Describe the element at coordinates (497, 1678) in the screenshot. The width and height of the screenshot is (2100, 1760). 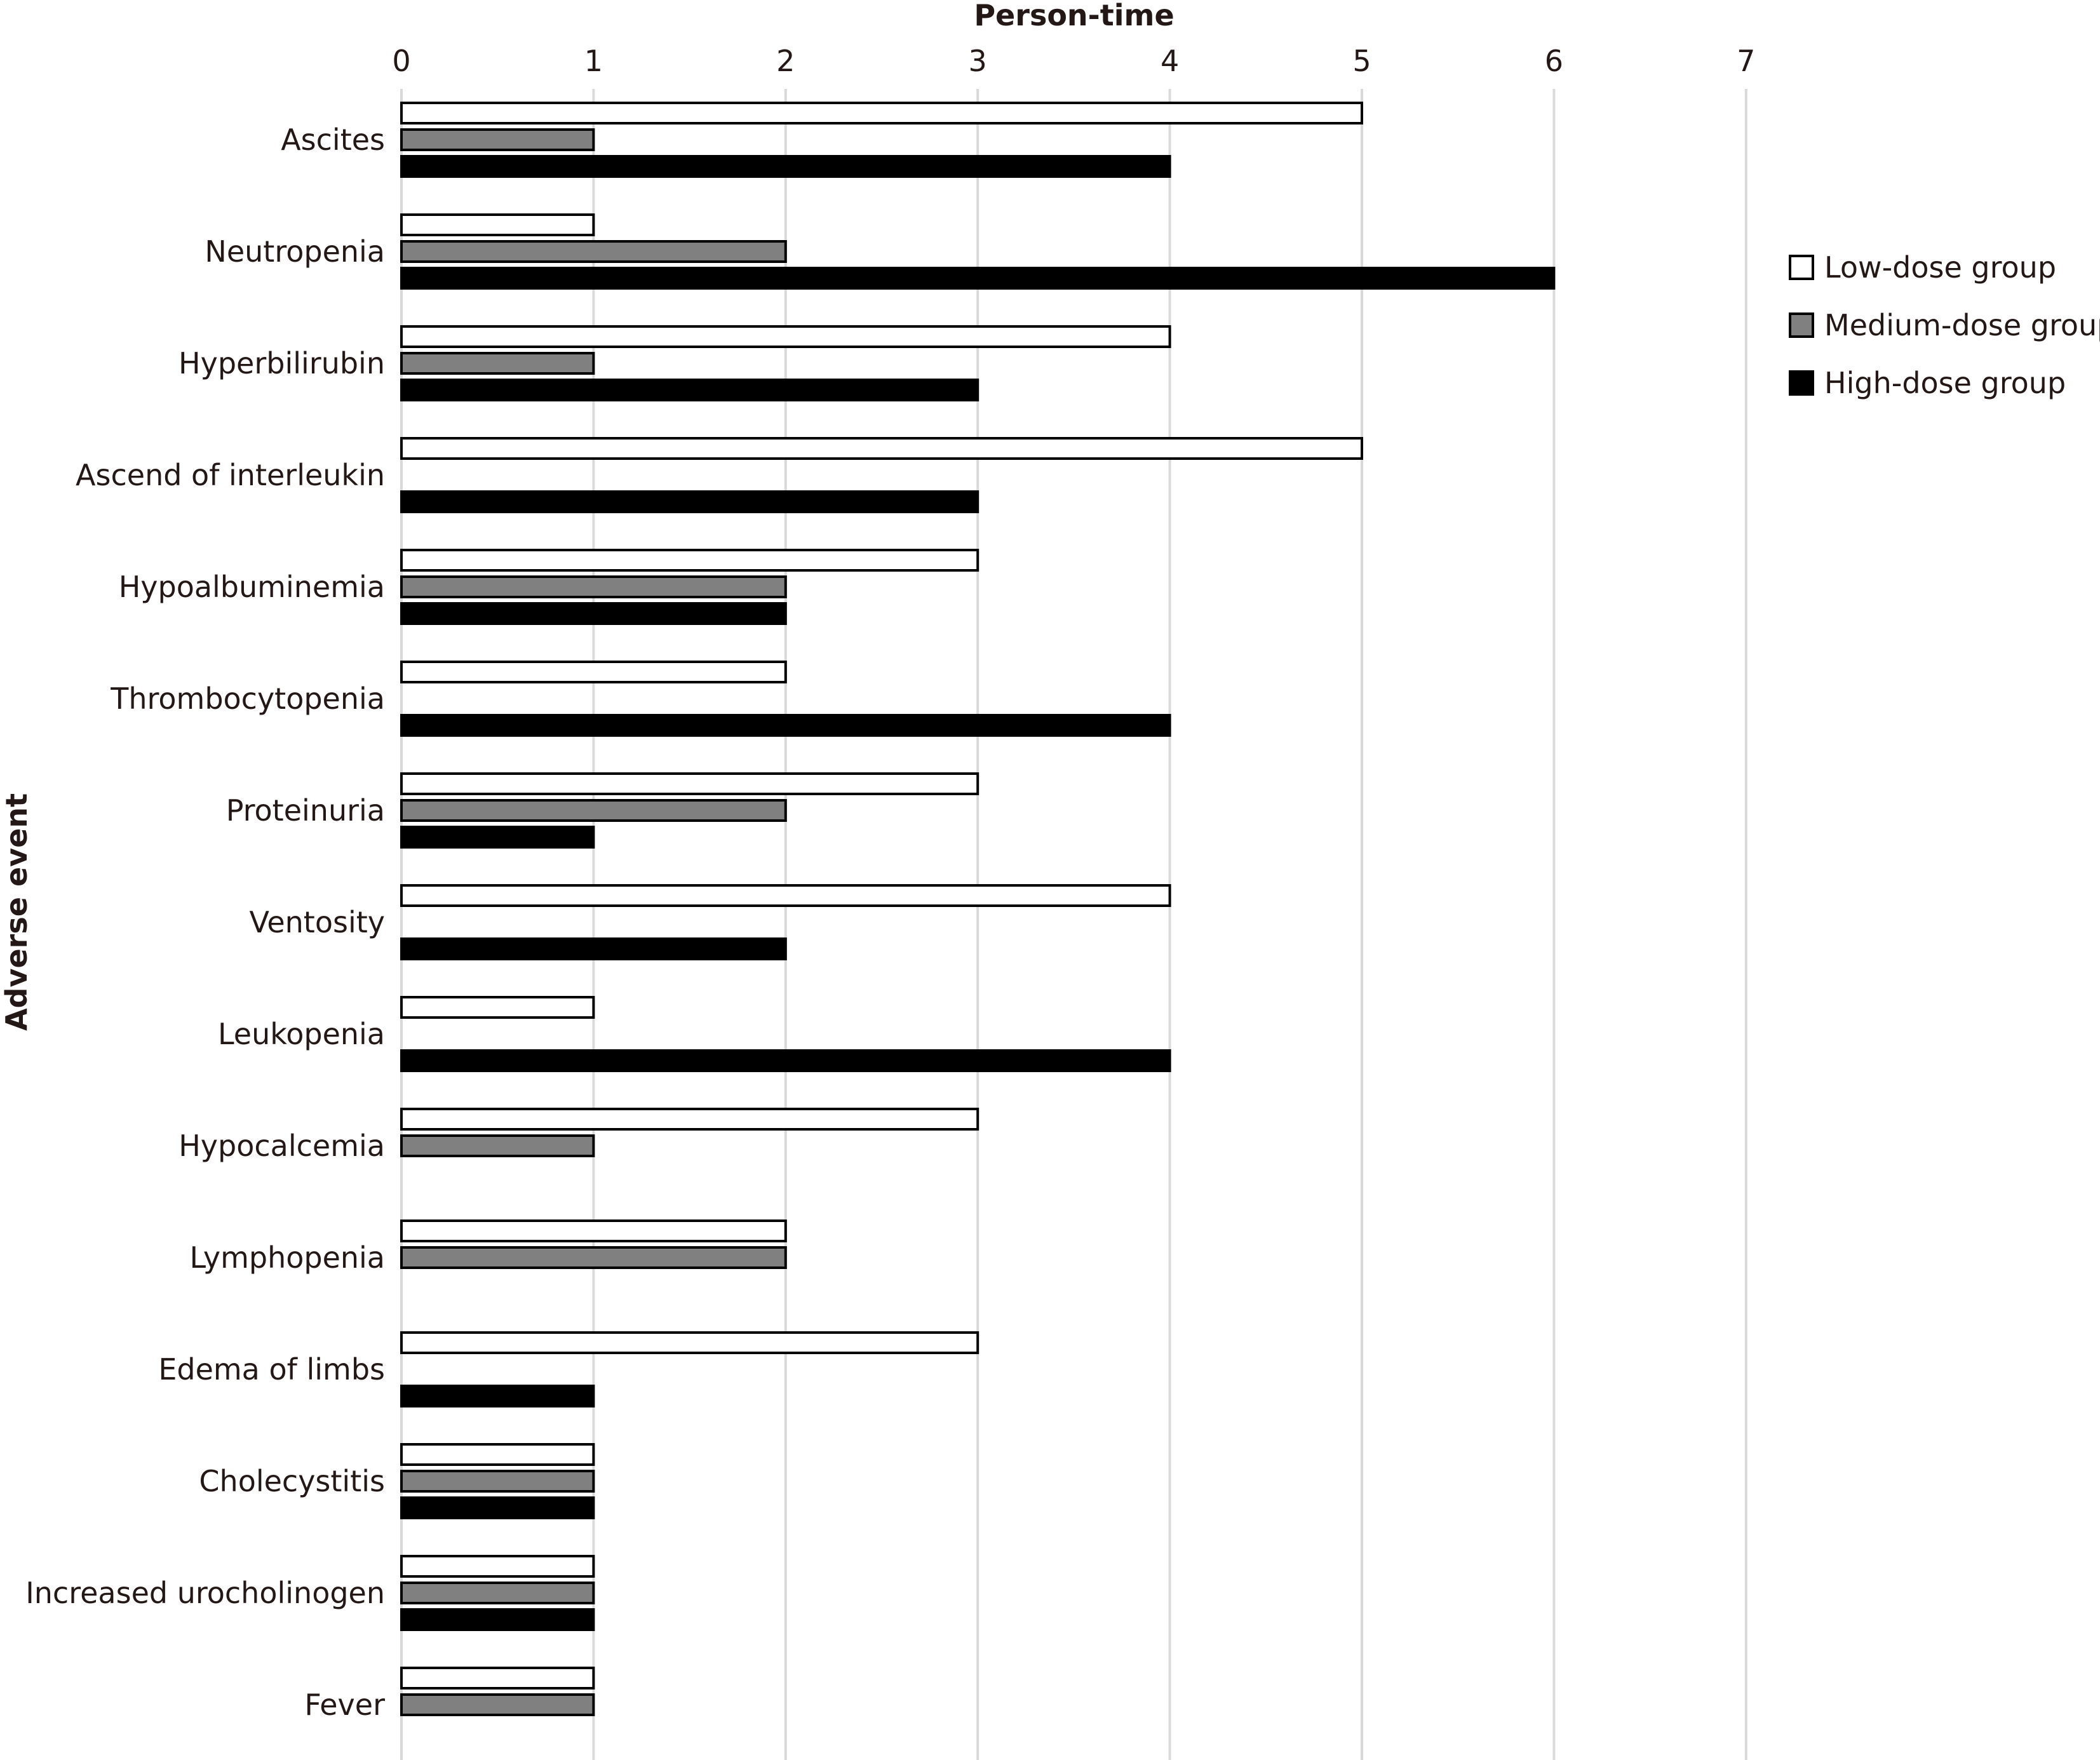
I see `bar-low-dose-group-fever` at that location.